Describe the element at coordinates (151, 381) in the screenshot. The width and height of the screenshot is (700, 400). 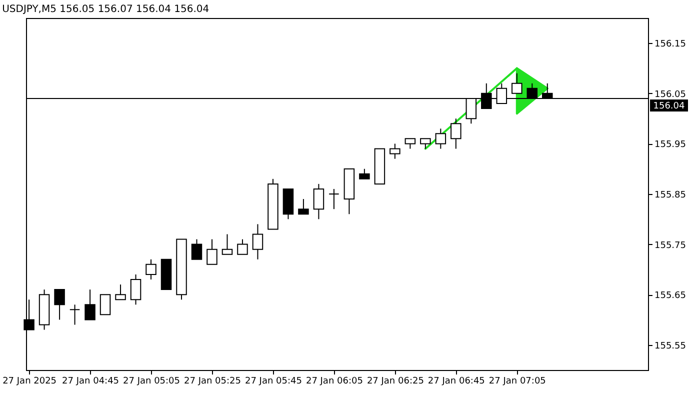
I see `x-tick-label: 27 Jan 05:05` at that location.